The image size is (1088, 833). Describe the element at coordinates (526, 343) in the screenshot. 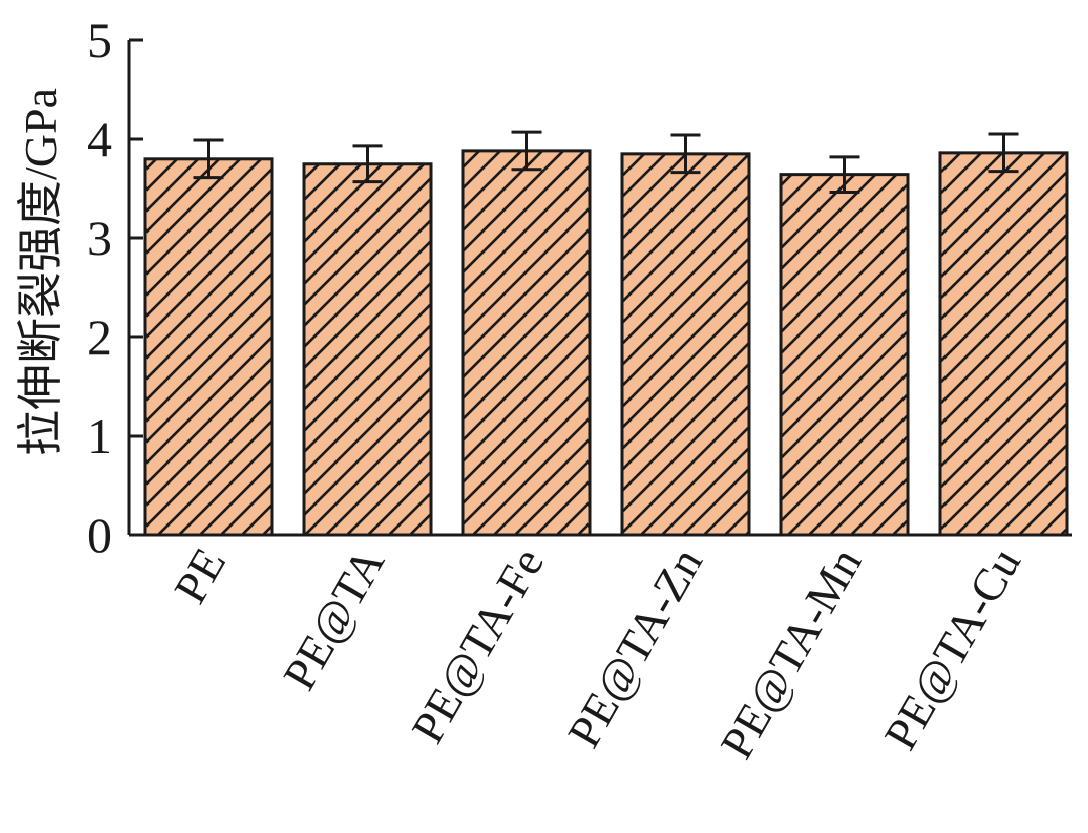

I see `bar-pe-ta-fe` at that location.